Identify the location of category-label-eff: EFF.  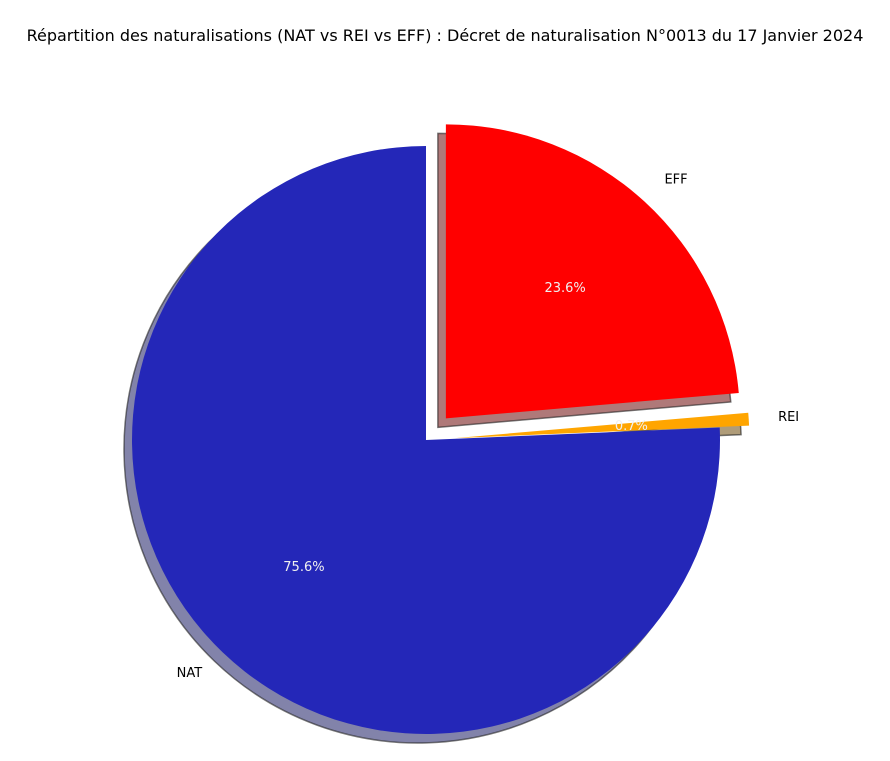
(675, 179).